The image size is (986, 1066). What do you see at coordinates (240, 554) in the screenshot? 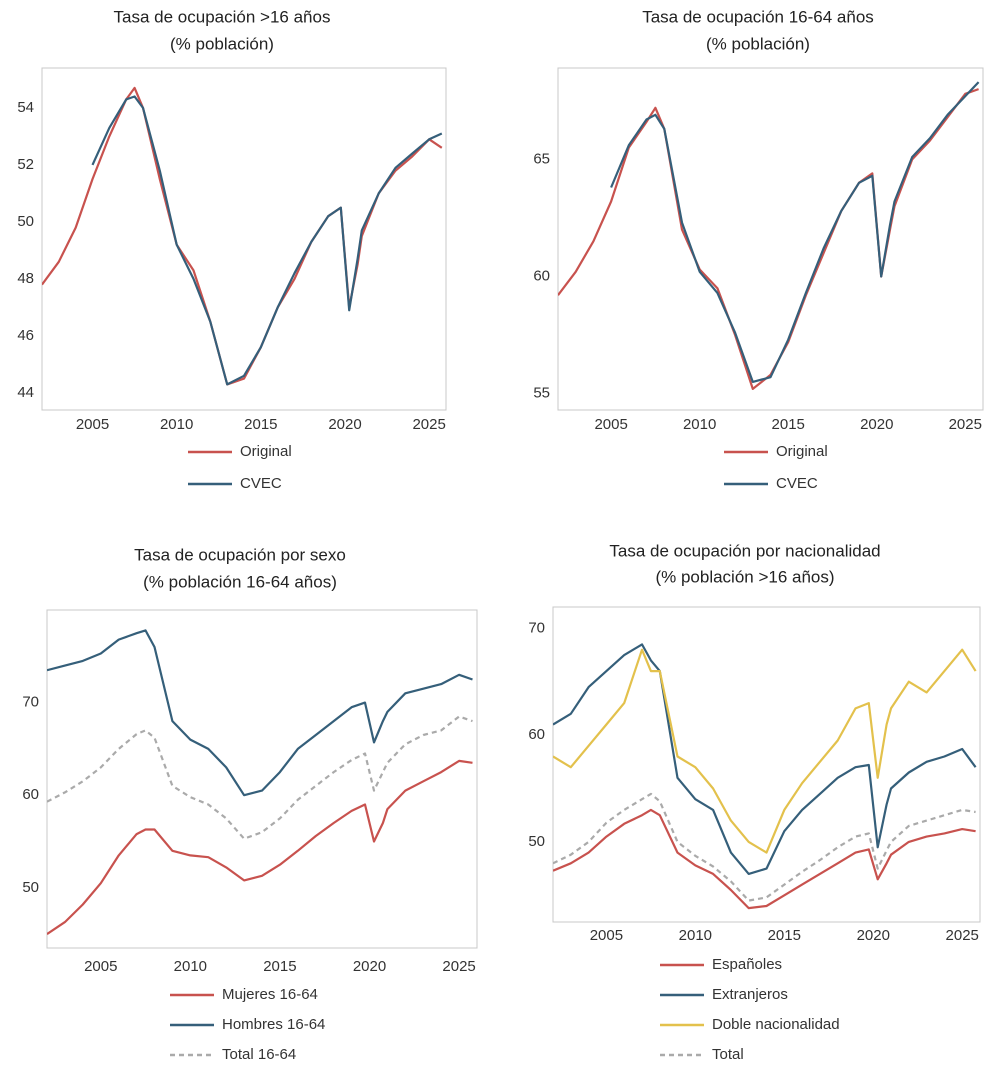
I see `chart-title: Tasa de ocupación por sexo` at bounding box center [240, 554].